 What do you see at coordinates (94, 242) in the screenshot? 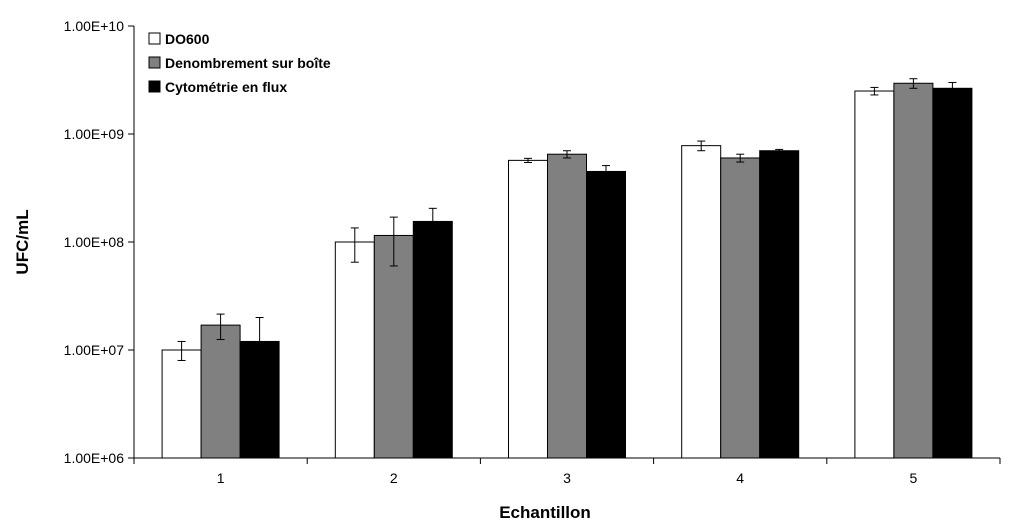
I see `y-tick-label: 1.00E+08` at bounding box center [94, 242].